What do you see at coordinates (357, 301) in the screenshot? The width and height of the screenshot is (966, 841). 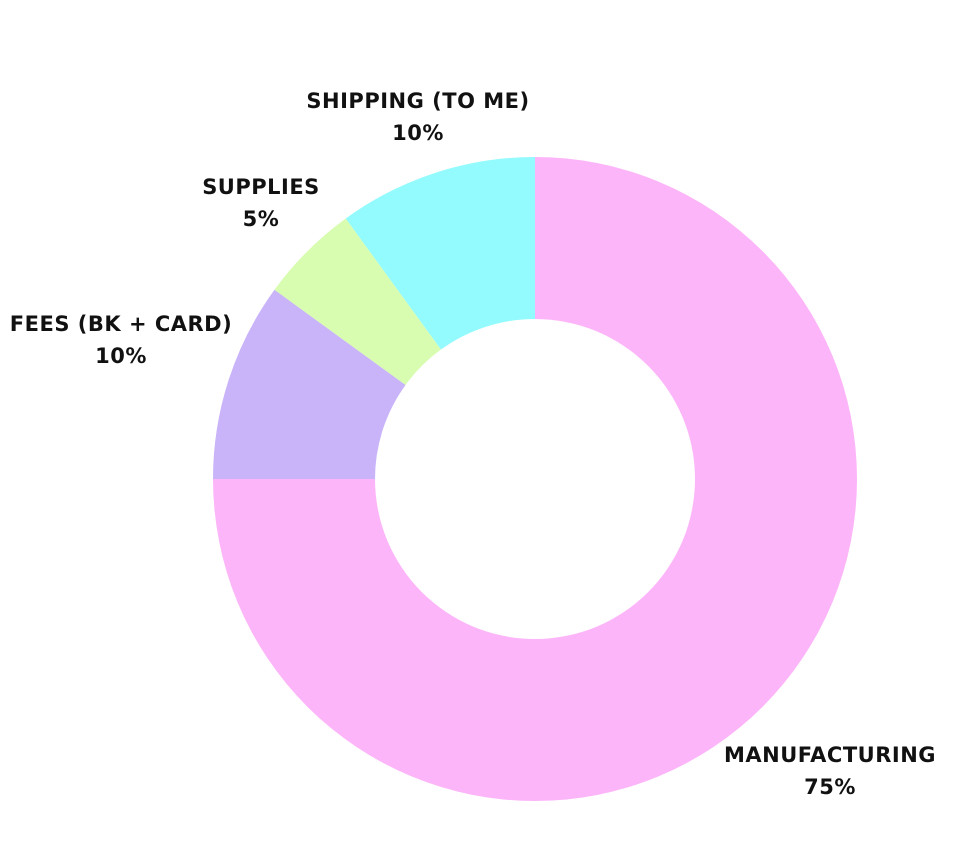 I see `slice-supplies` at bounding box center [357, 301].